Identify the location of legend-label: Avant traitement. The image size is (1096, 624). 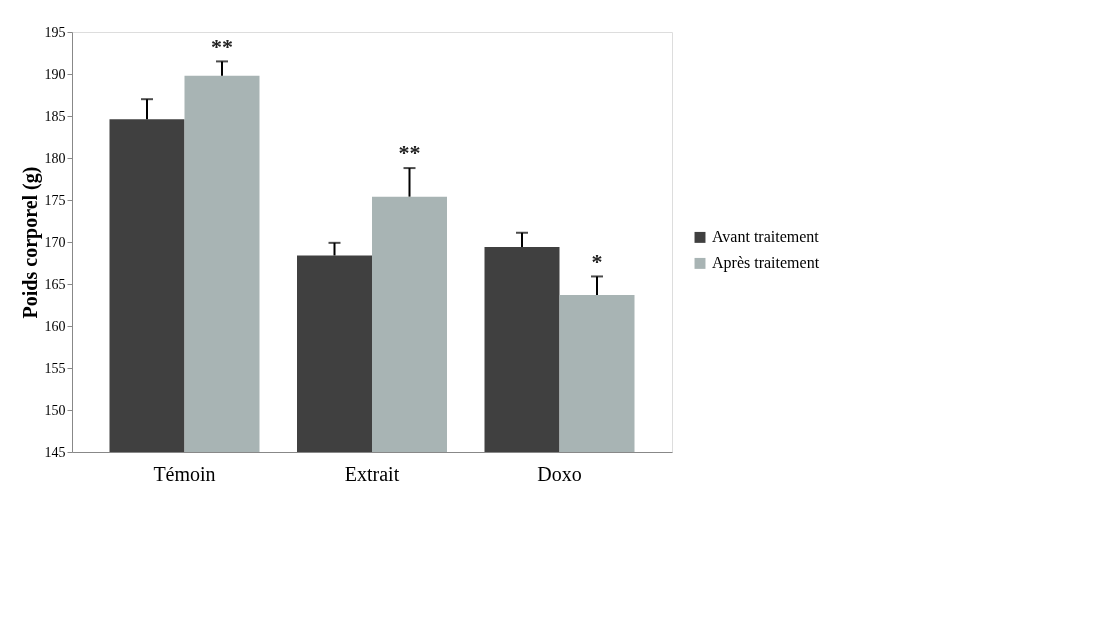
(766, 237).